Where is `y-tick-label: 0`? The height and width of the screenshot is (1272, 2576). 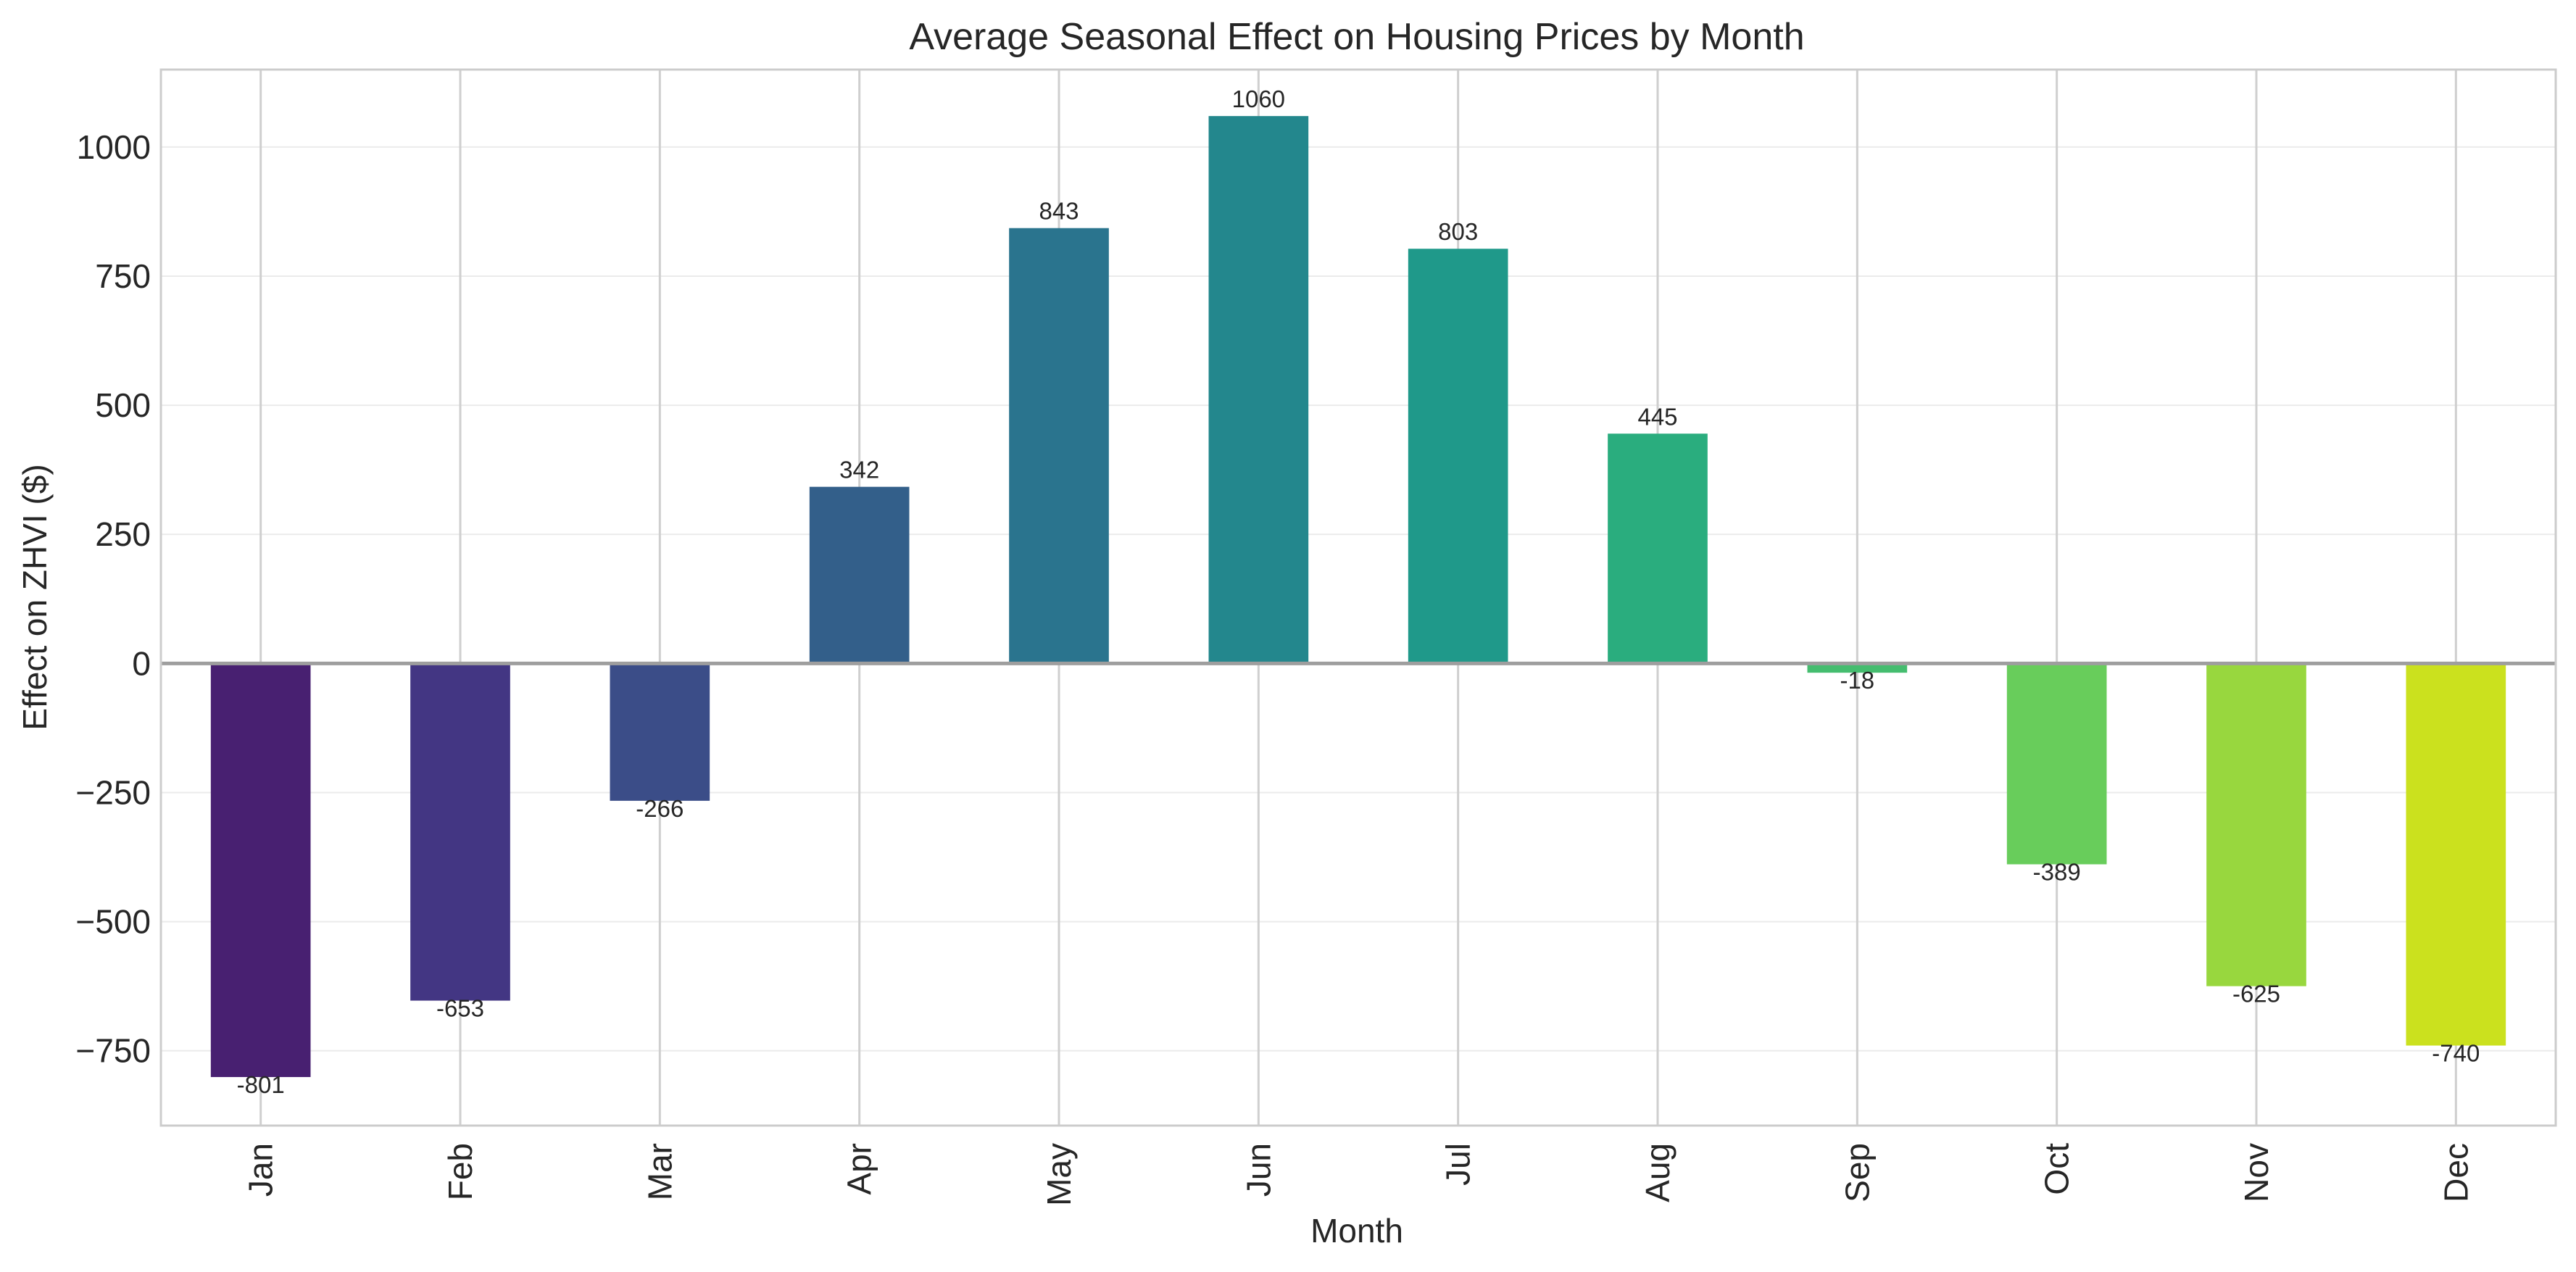 y-tick-label: 0 is located at coordinates (141, 663).